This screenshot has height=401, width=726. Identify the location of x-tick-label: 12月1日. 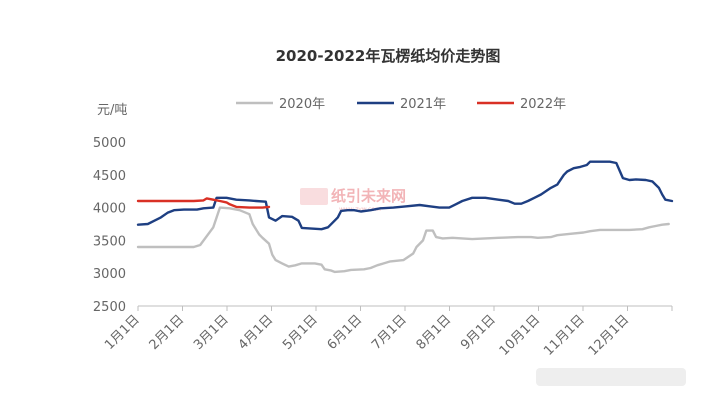
(609, 335).